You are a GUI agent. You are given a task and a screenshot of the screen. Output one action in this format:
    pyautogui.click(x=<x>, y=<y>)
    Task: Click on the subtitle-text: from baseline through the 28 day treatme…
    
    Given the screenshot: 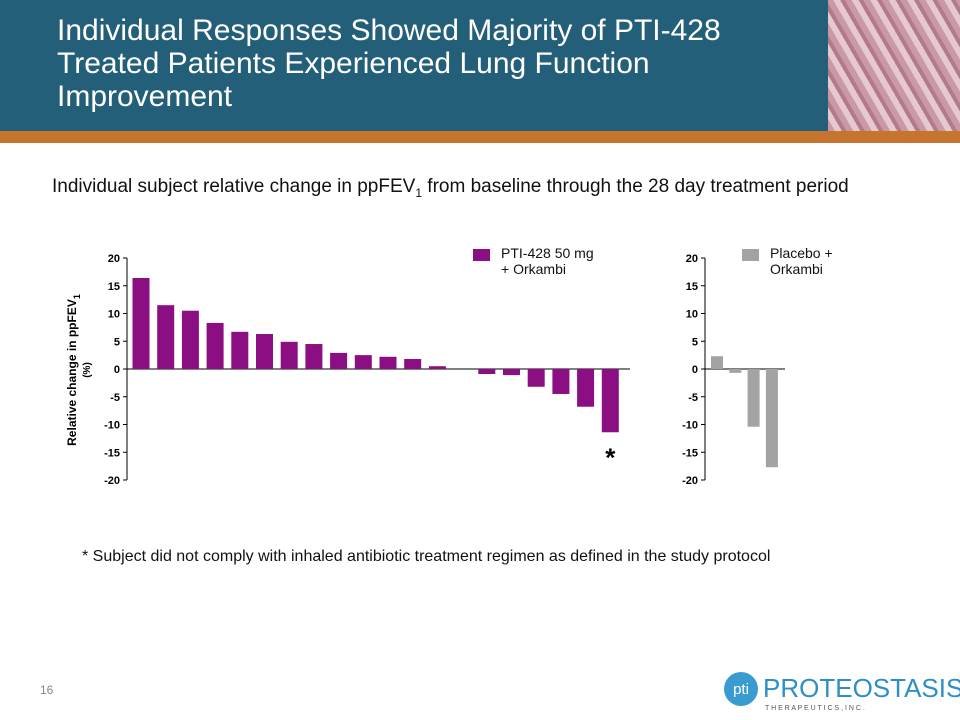 What is the action you would take?
    pyautogui.click(x=635, y=186)
    